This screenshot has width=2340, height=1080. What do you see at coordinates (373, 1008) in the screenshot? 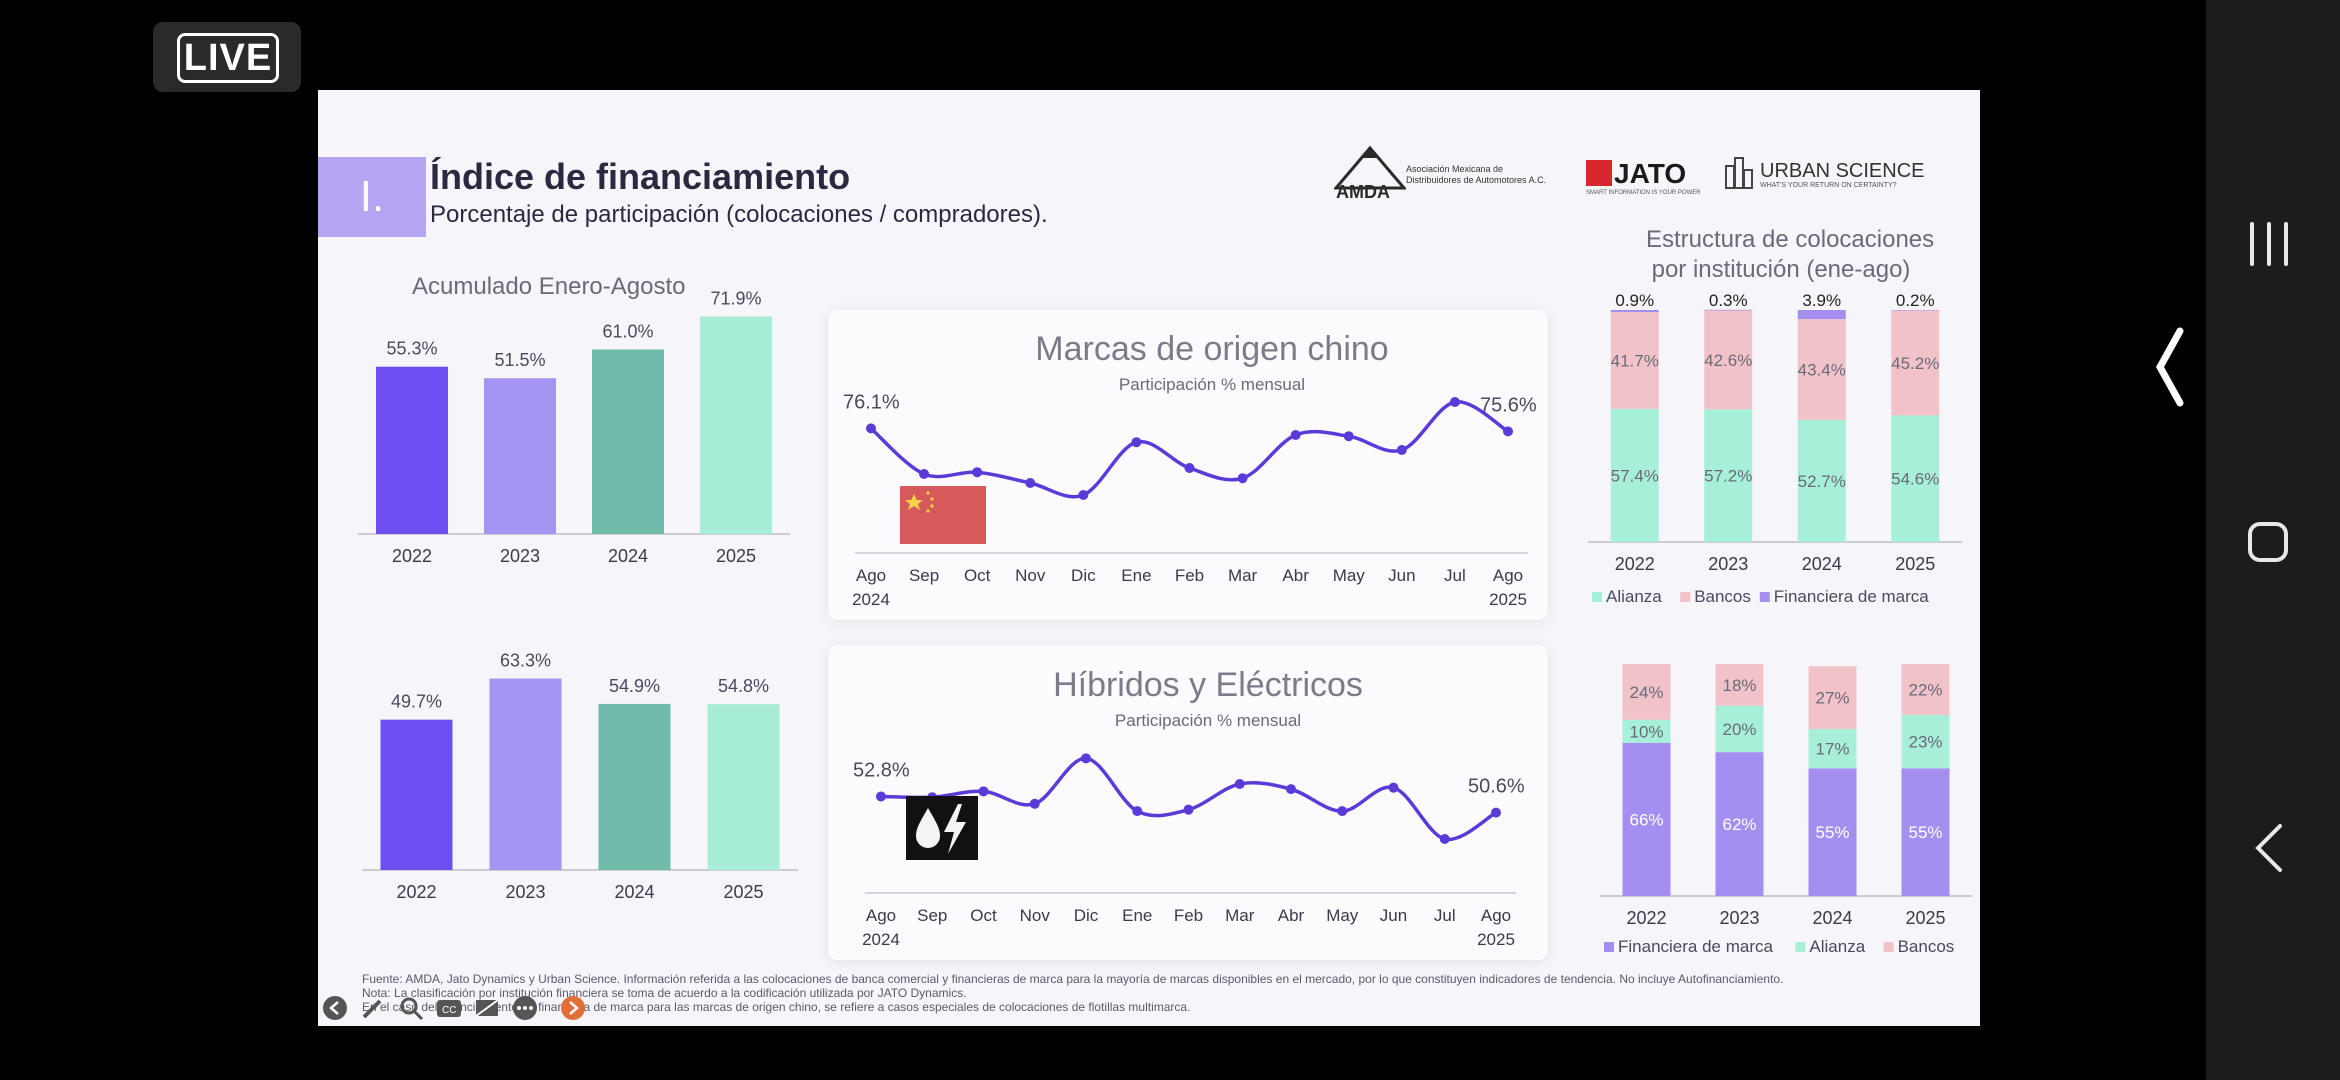
I see `pen-icon` at bounding box center [373, 1008].